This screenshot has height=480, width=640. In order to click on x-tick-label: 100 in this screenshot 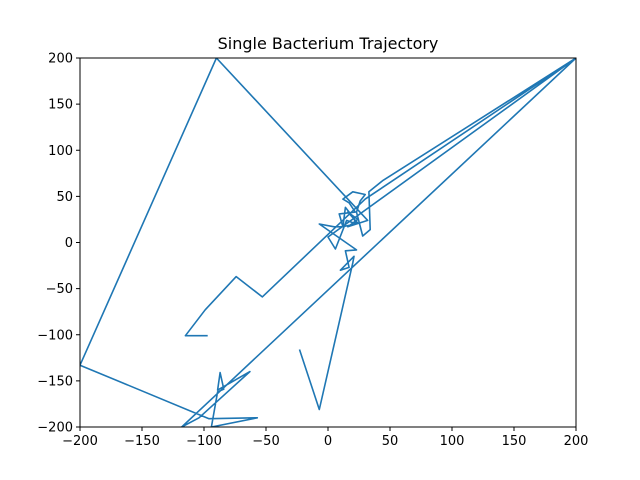, I will do `click(452, 441)`.